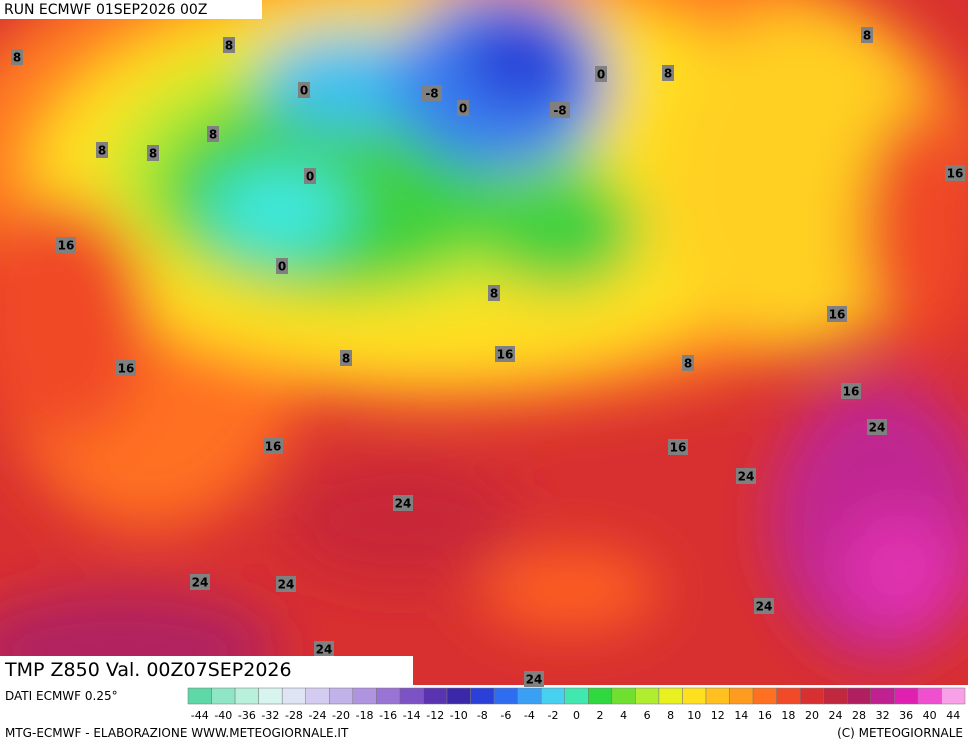 This screenshot has height=749, width=968. I want to click on legend-label: 2, so click(600, 715).